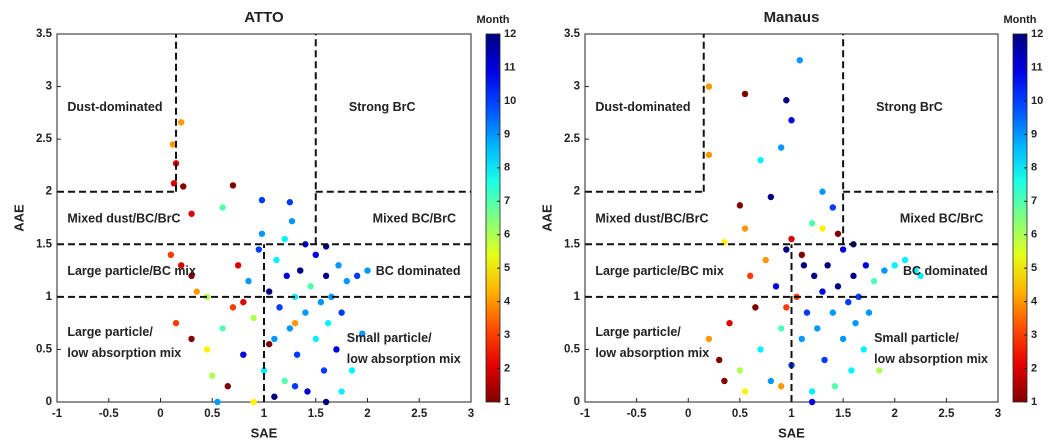  What do you see at coordinates (931, 359) in the screenshot?
I see `region-label: low absorption mix` at bounding box center [931, 359].